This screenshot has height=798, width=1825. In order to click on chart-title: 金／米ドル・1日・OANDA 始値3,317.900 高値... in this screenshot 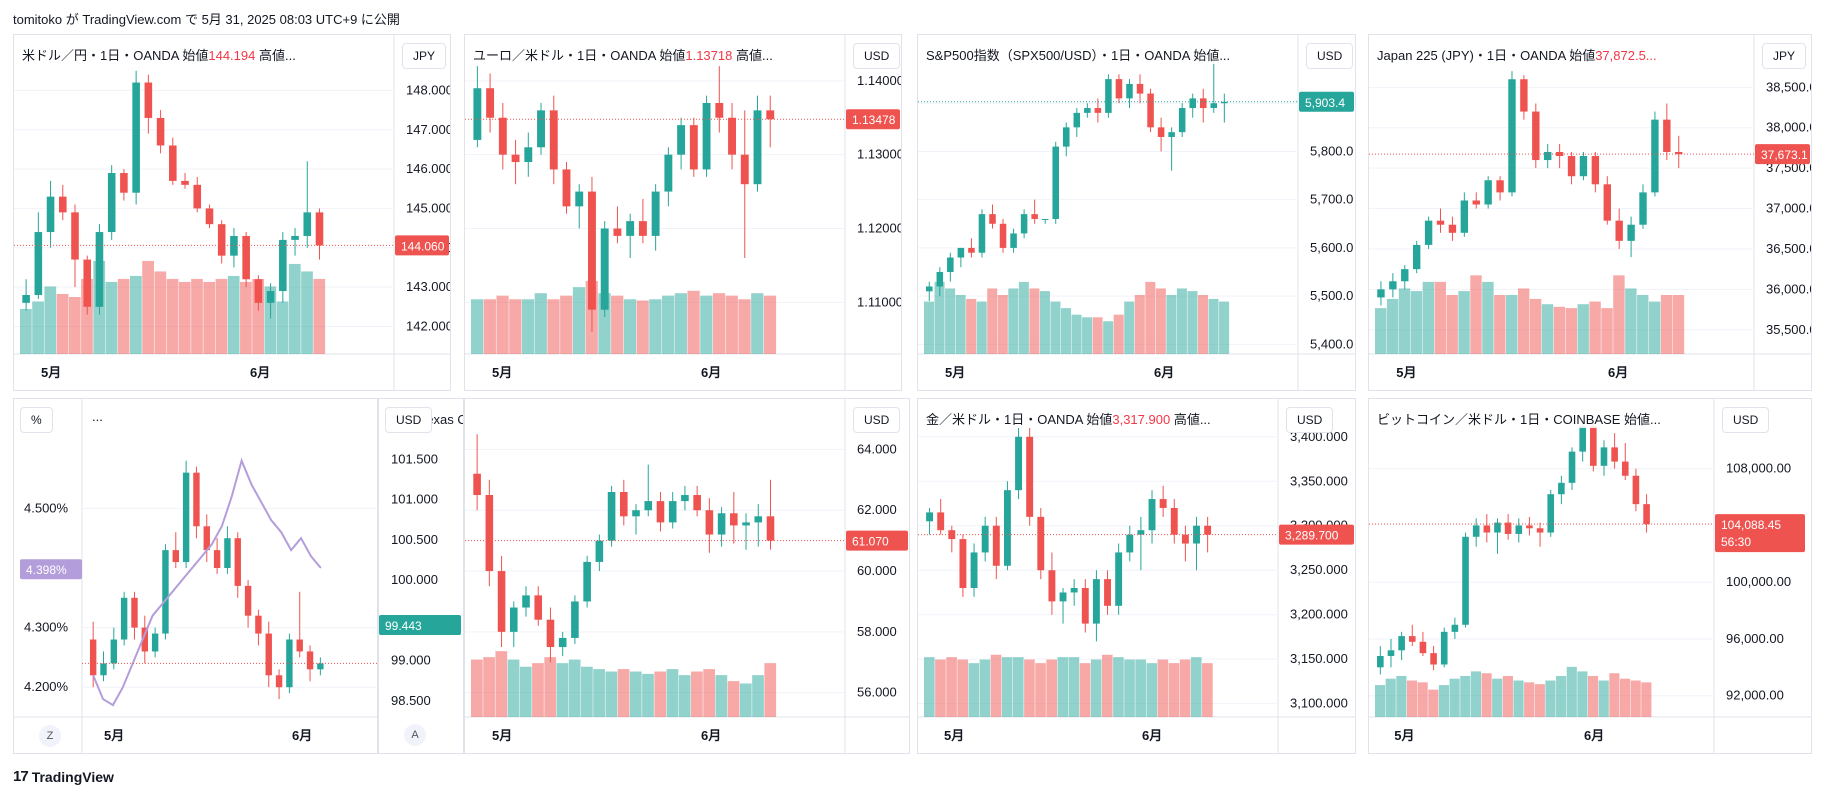, I will do `click(1068, 418)`.